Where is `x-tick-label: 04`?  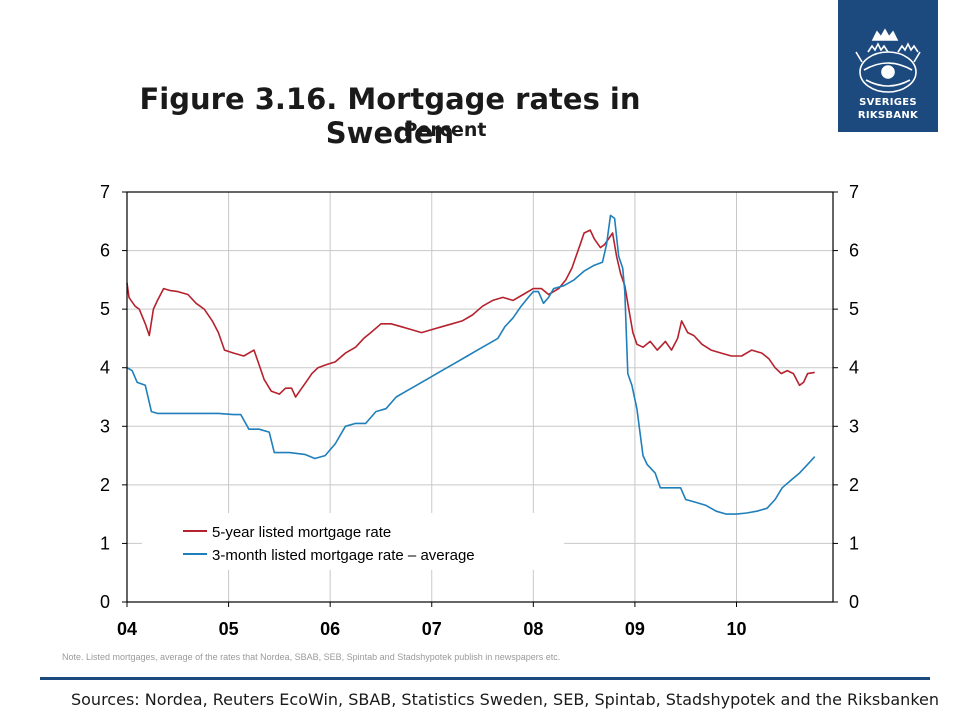
x-tick-label: 04 is located at coordinates (127, 629).